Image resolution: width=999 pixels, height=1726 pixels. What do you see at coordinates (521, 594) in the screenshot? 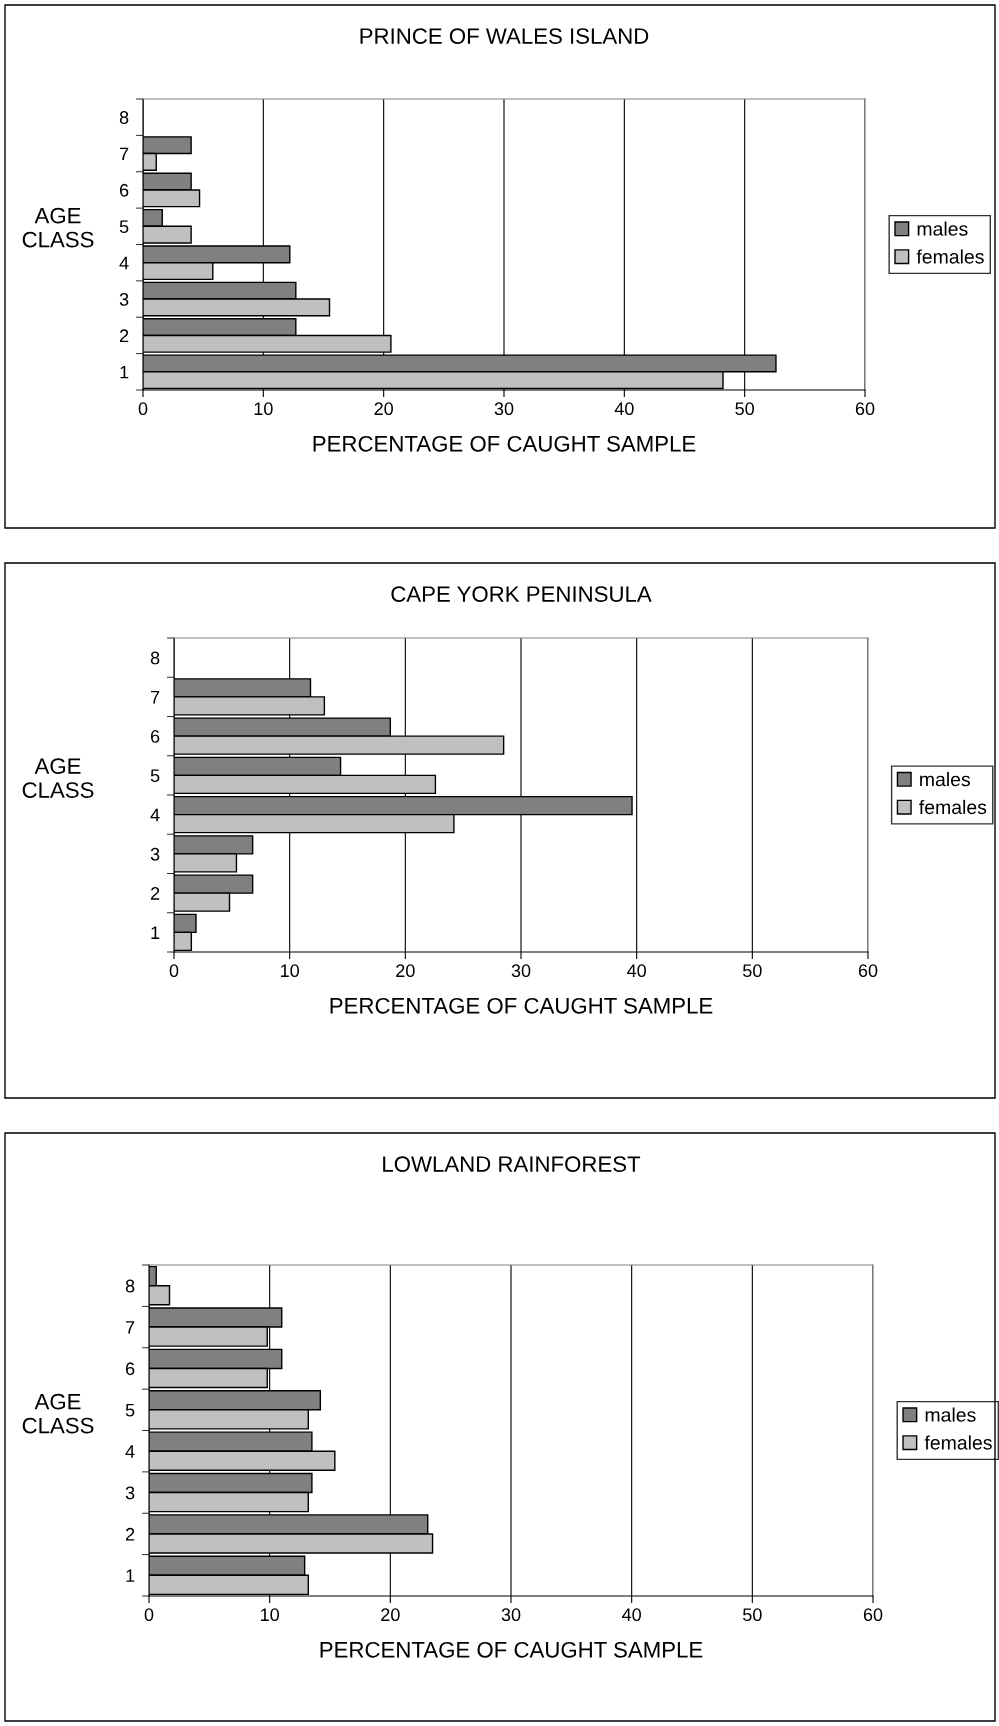
I see `chart-title: CAPE YORK PENINSULA` at bounding box center [521, 594].